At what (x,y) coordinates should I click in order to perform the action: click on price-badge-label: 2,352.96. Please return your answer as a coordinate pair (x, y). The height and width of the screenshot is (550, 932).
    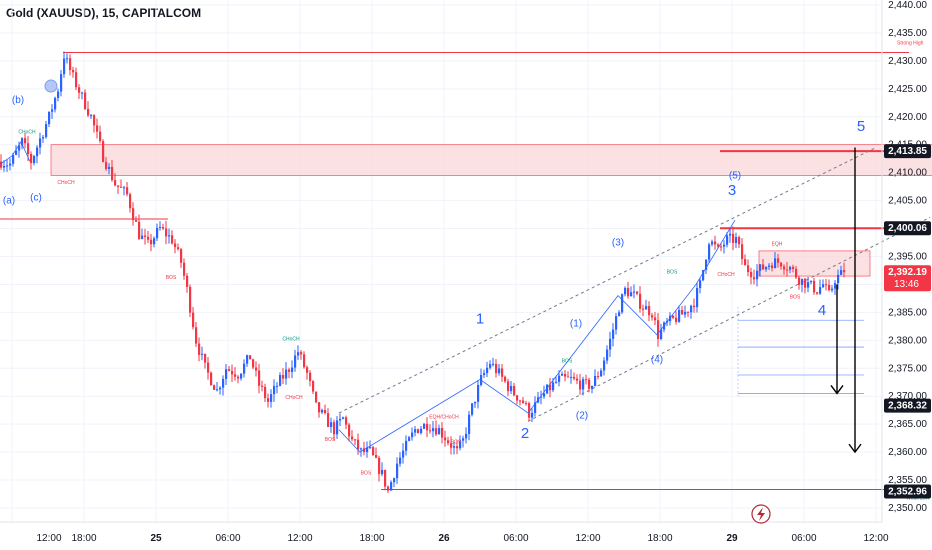
    Looking at the image, I should click on (907, 491).